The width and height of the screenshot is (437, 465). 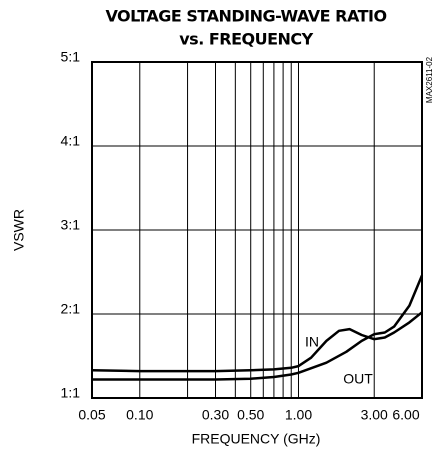 I want to click on x-axis-label: FREQUENCY (GHz), so click(x=256, y=439).